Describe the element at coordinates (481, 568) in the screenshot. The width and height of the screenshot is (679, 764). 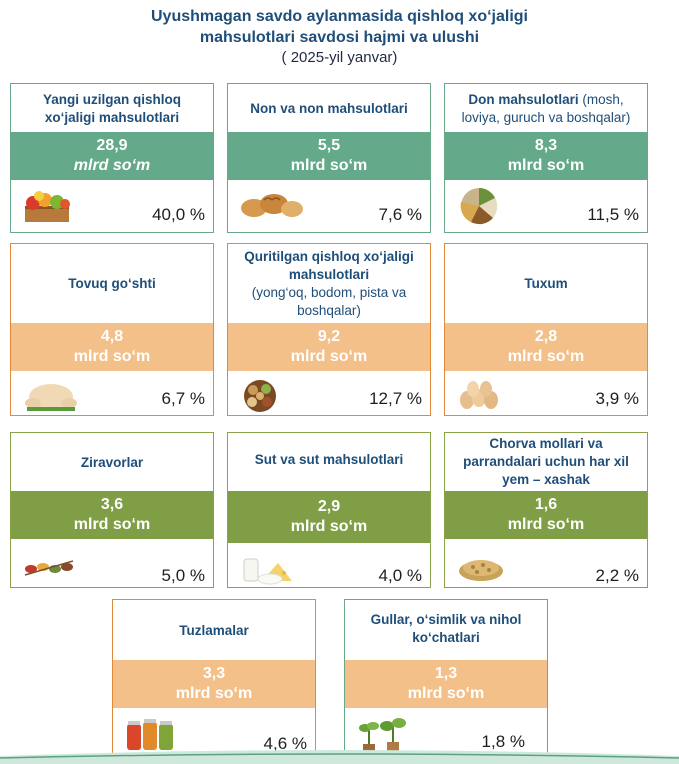
I see `feed-pellets-icon` at that location.